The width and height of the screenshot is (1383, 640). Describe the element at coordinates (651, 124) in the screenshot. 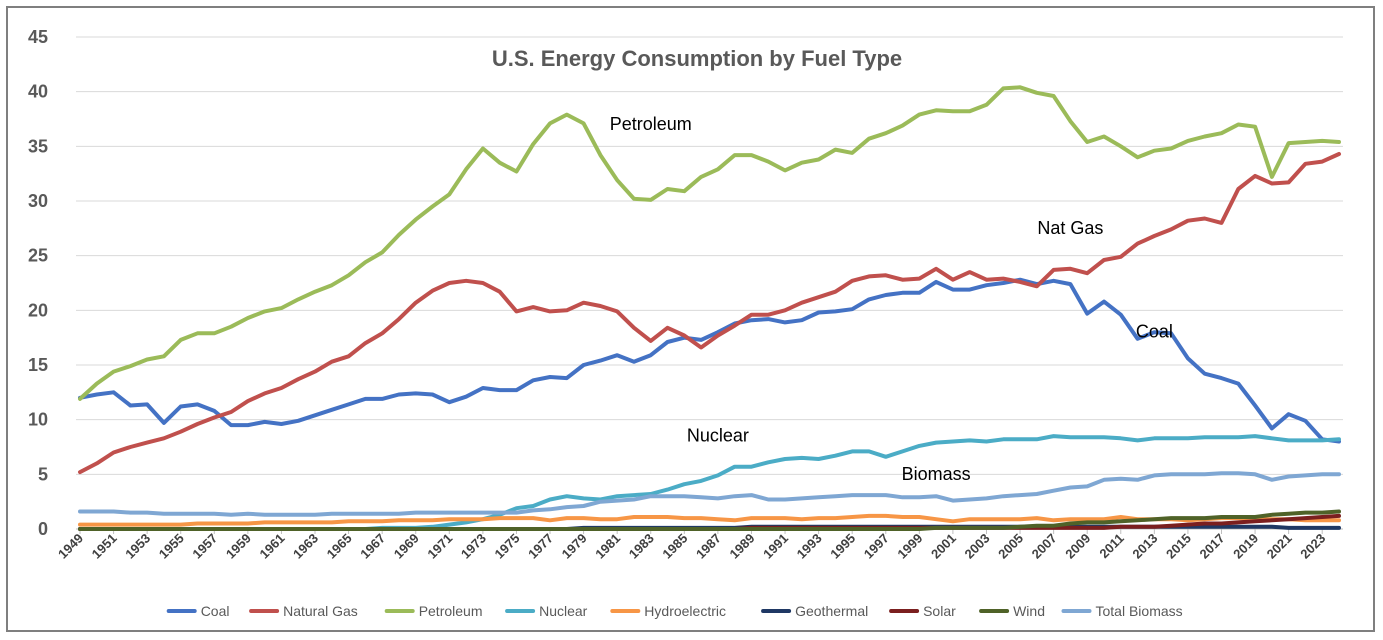

I see `annotation-petroleum: Petroleum` at that location.